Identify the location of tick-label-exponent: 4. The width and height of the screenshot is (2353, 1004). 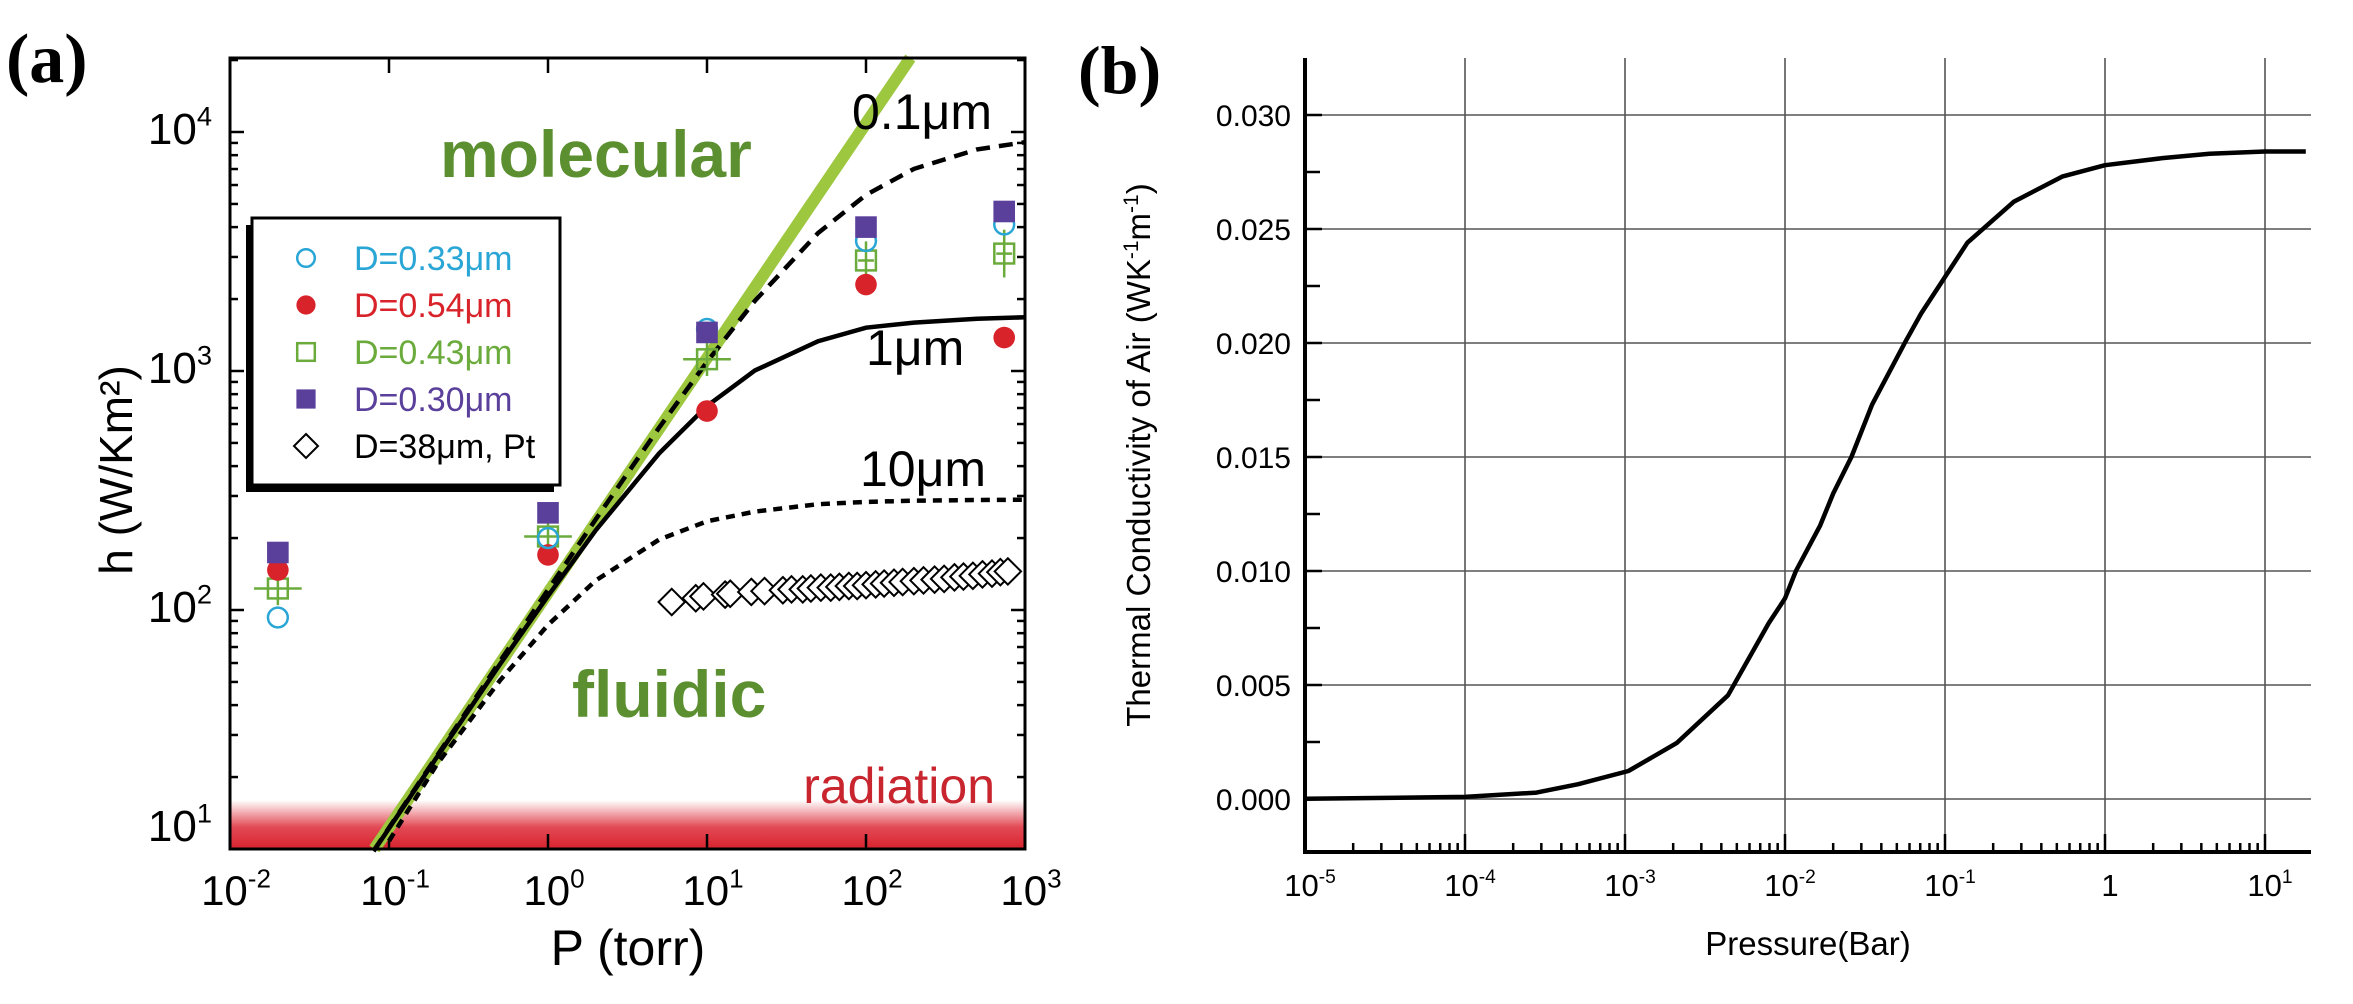
(204, 116).